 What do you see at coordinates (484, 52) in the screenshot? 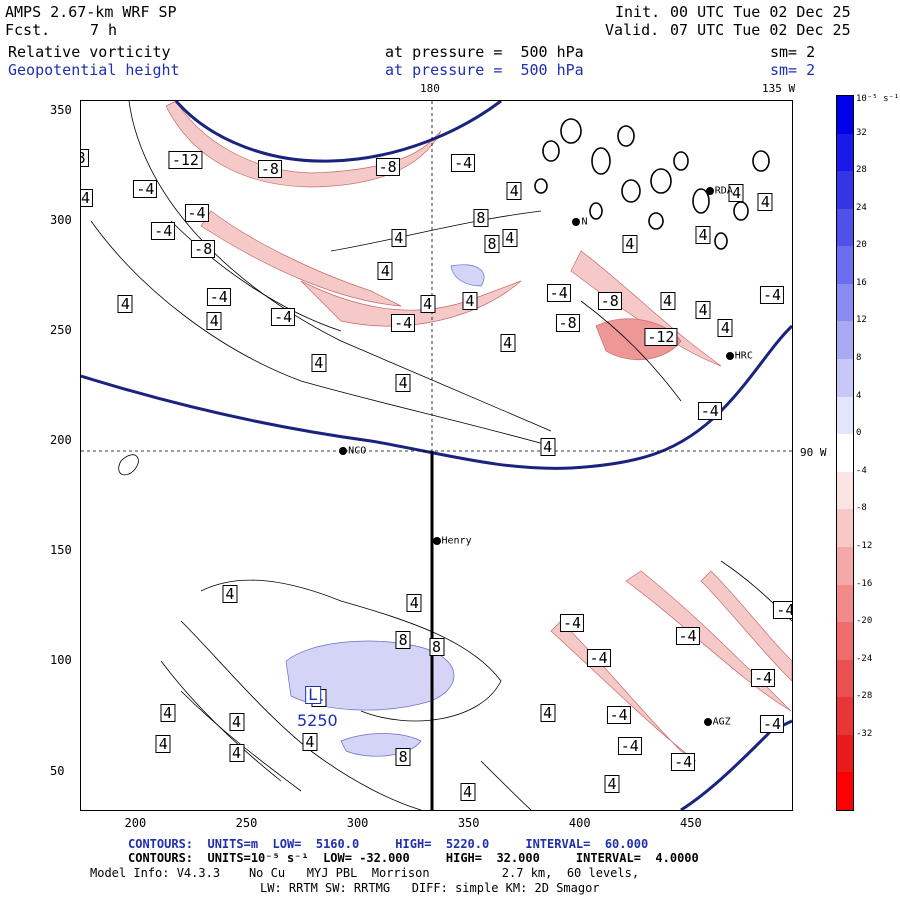
I see `field1-level: at pressure = 500 hPa` at bounding box center [484, 52].